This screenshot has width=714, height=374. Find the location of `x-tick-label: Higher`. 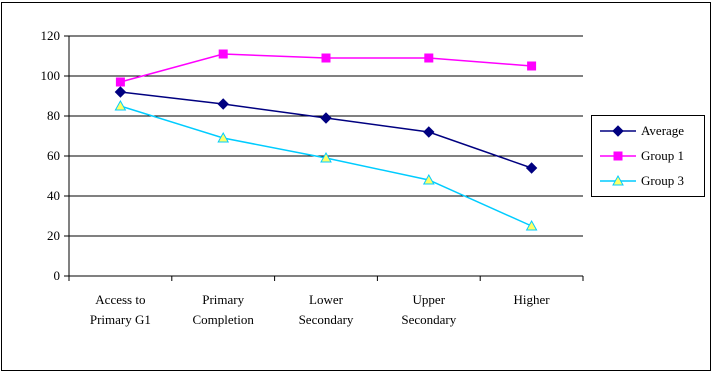

x-tick-label: Higher is located at coordinates (532, 299).